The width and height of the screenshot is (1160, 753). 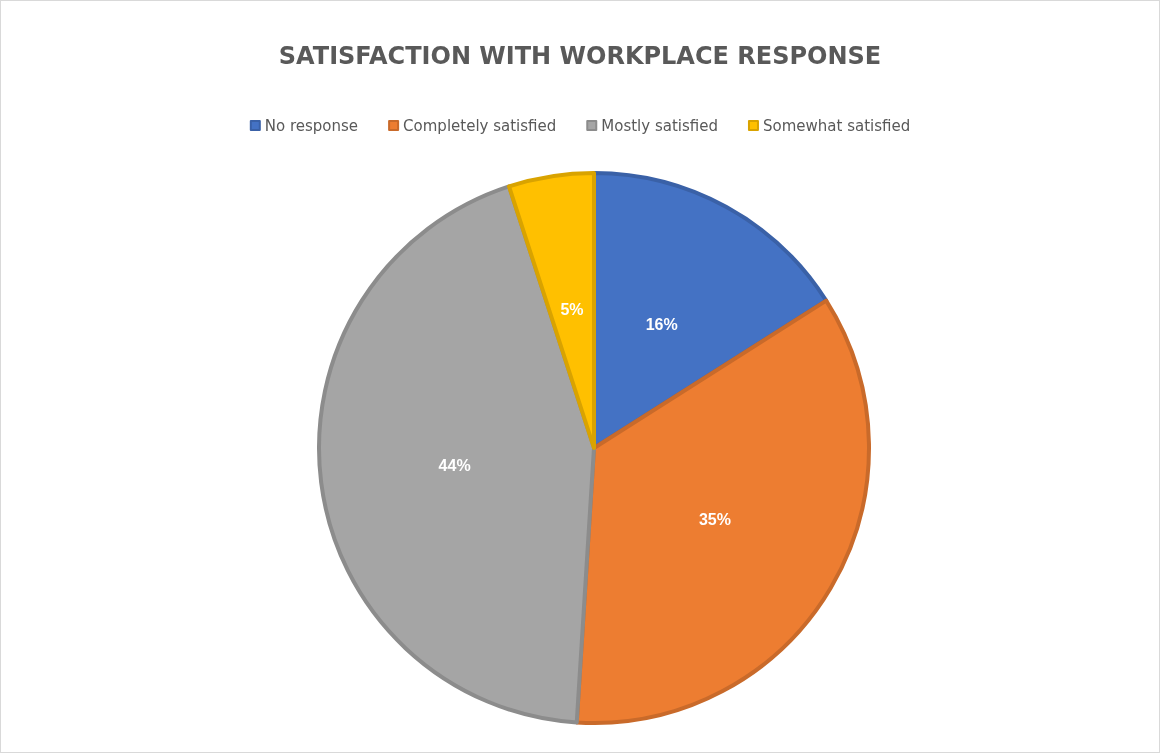 What do you see at coordinates (836, 125) in the screenshot?
I see `legend-label: Somewhat satisfied` at bounding box center [836, 125].